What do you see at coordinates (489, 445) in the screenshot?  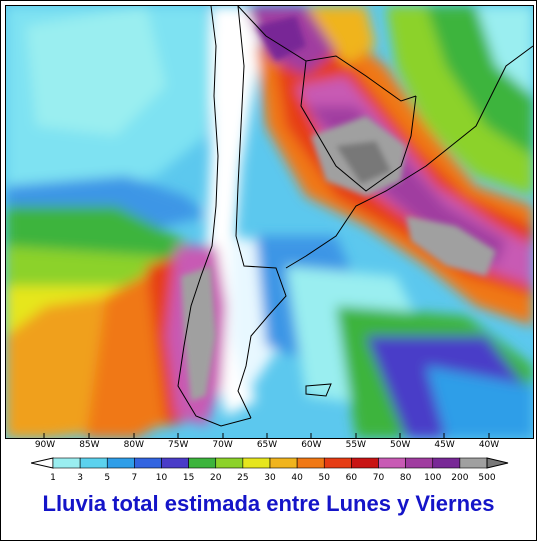 I see `longitude-label: 40W` at bounding box center [489, 445].